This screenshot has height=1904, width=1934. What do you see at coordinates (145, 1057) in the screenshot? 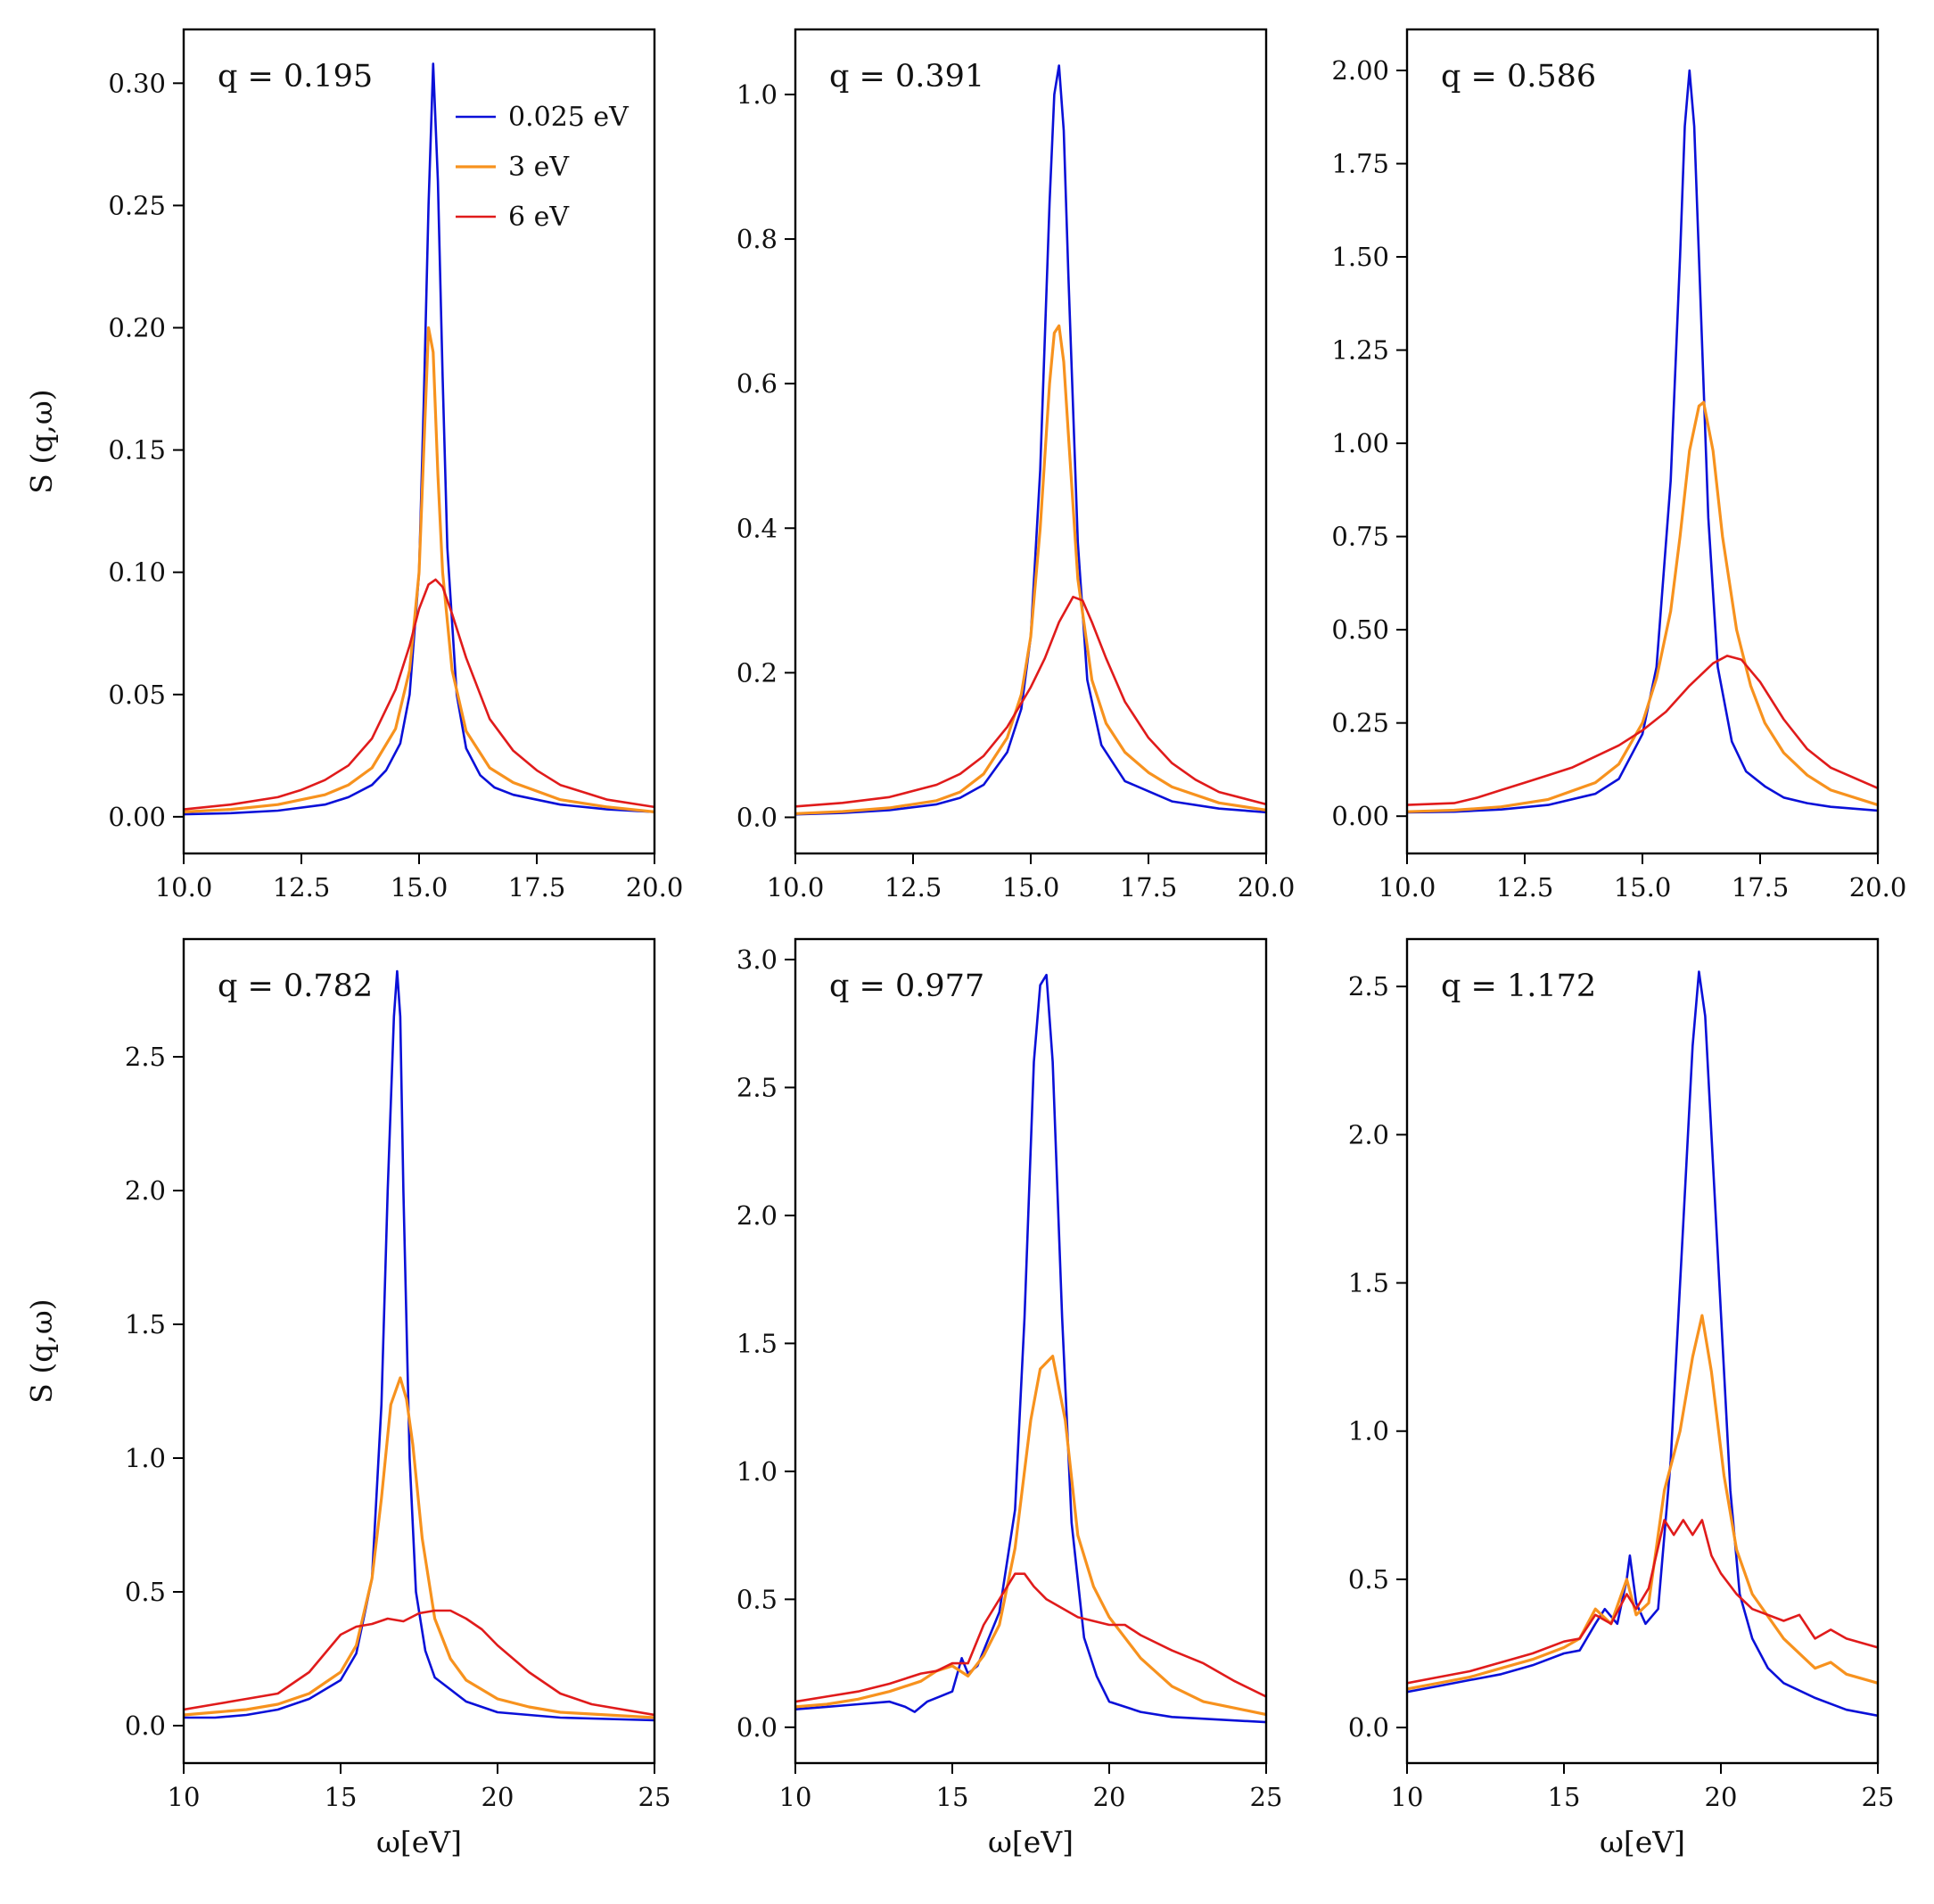
I see `y-tick-label: 2.5` at bounding box center [145, 1057].